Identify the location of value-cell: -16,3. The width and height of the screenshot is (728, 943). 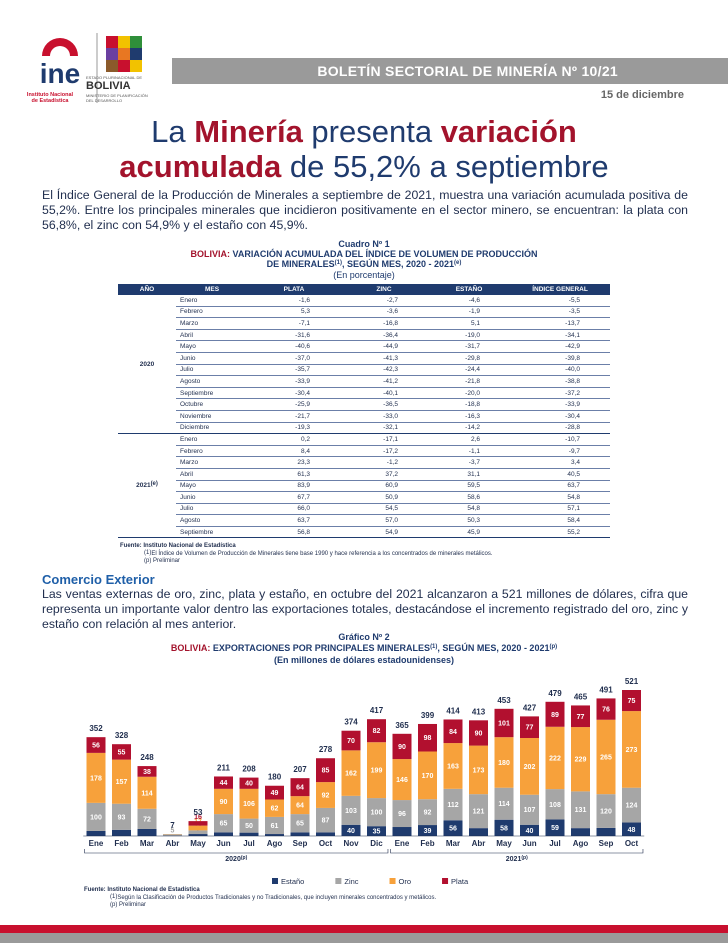
(469, 416).